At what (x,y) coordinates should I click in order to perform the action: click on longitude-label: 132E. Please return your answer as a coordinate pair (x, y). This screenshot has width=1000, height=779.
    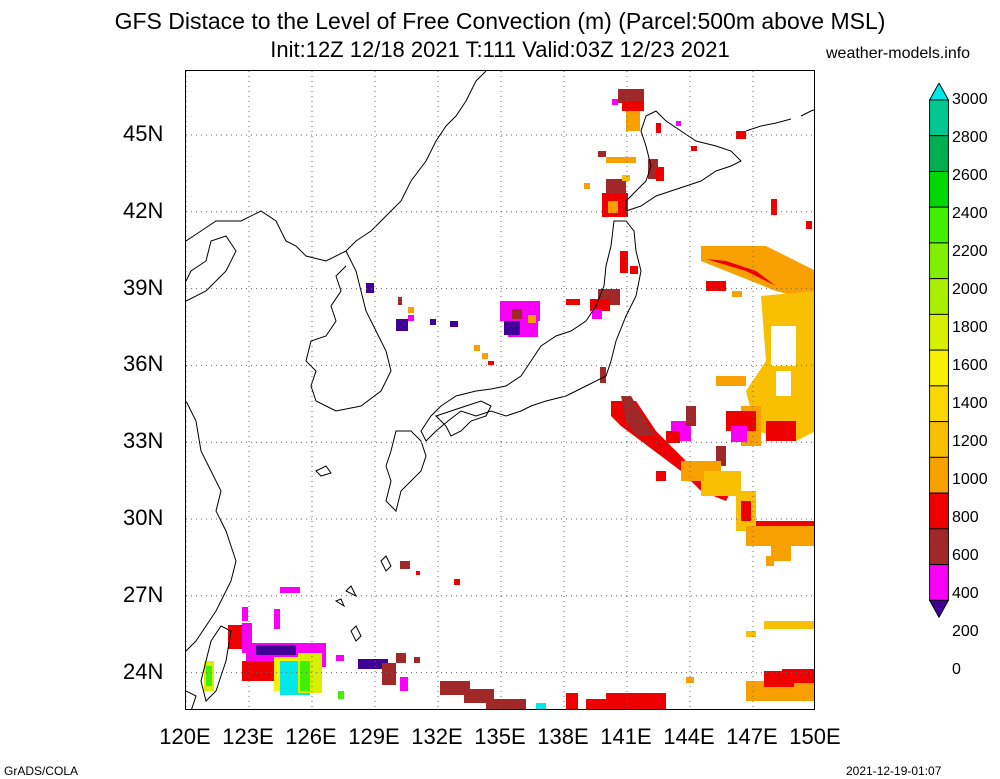
    Looking at the image, I should click on (437, 736).